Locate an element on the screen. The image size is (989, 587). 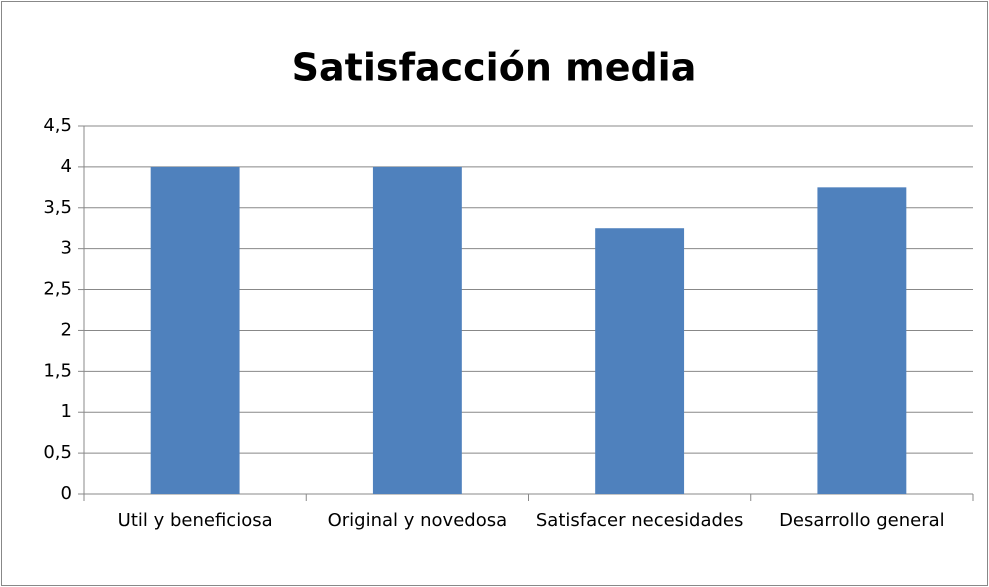
y-tick-label: 1 is located at coordinates (66, 411).